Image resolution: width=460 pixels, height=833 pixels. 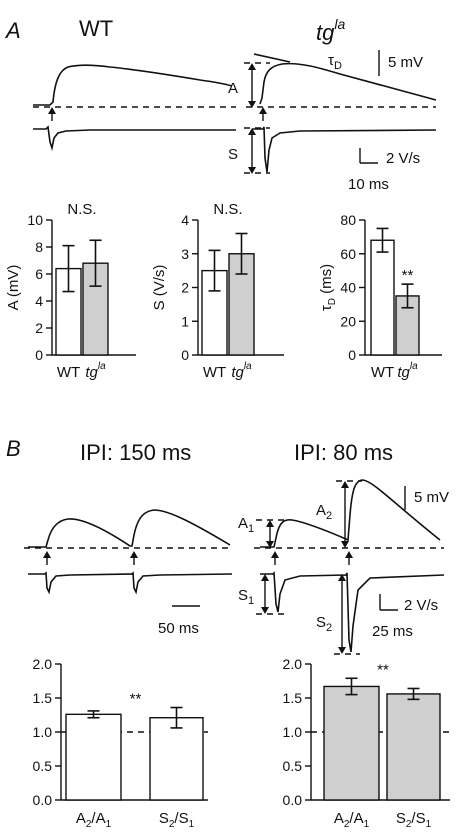 I want to click on y-tick-label: 6, so click(x=39, y=274).